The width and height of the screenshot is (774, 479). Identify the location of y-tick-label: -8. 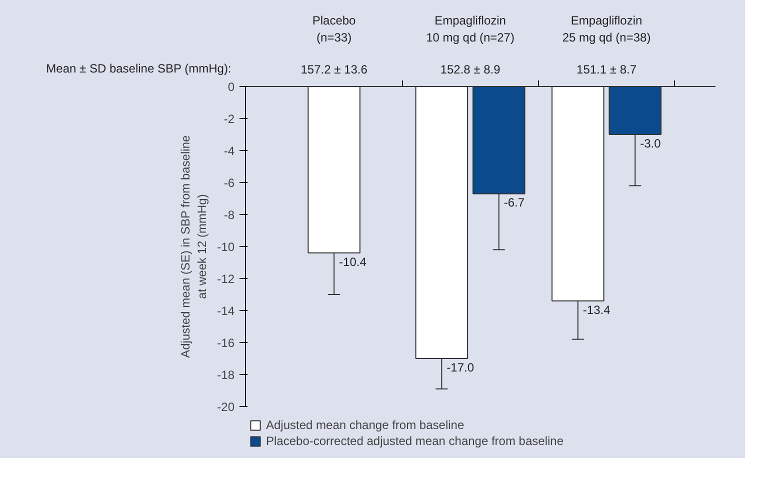
(229, 215).